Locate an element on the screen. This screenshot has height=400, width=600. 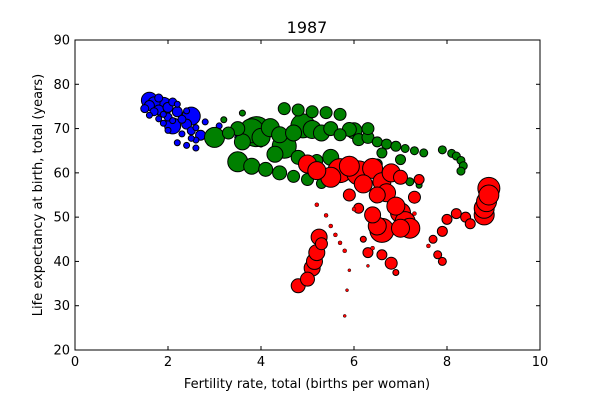
y-tick-label: 70 is located at coordinates (61, 129).